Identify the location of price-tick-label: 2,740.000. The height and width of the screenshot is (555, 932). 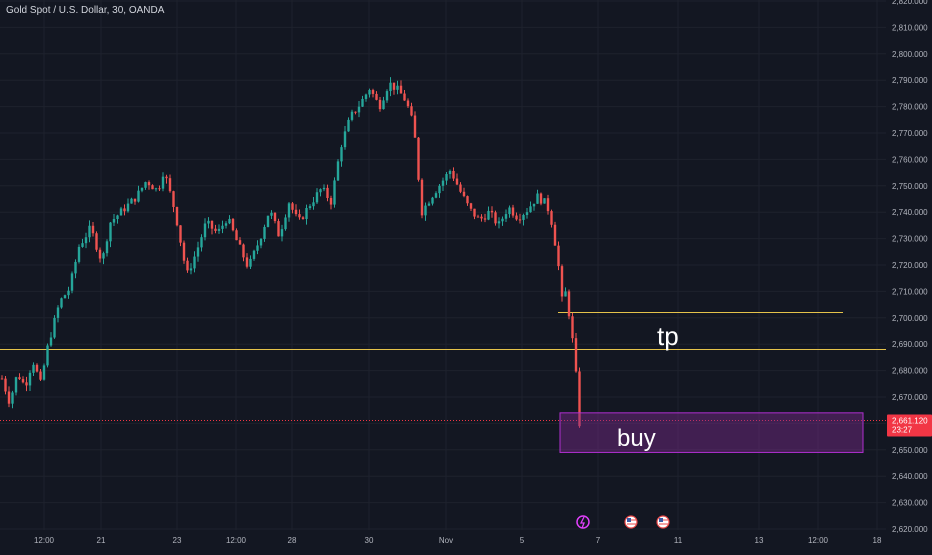
(910, 212).